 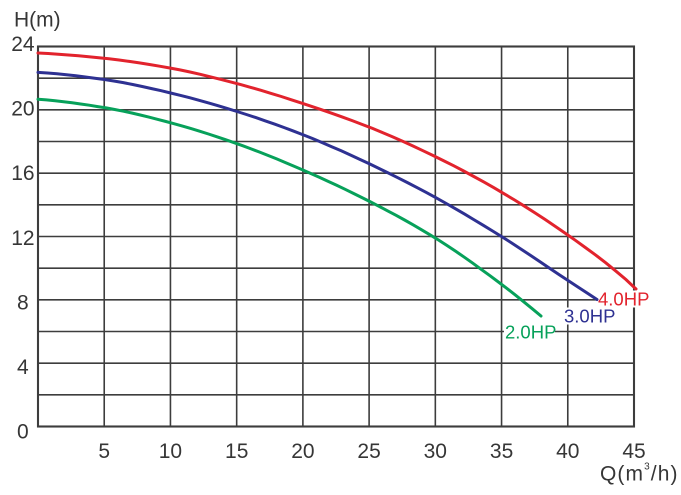 What do you see at coordinates (633, 451) in the screenshot?
I see `svg-text: 45` at bounding box center [633, 451].